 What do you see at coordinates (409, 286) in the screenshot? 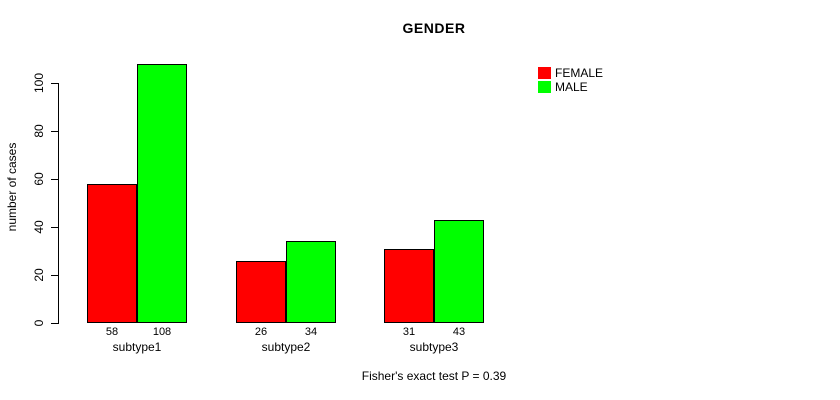
I see `bar-female-subtype3` at bounding box center [409, 286].